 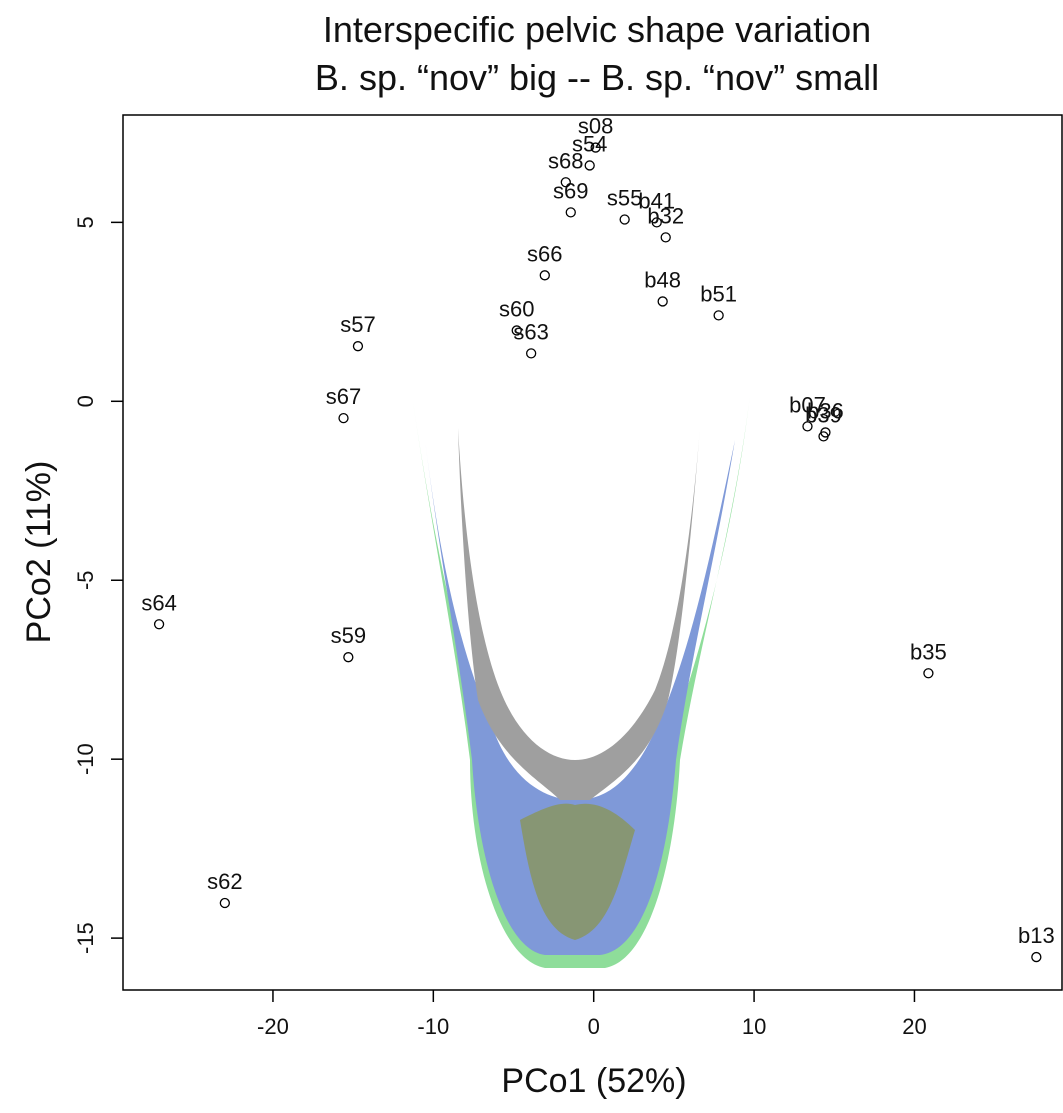 I want to click on x-tick-label: 20, so click(x=914, y=1026).